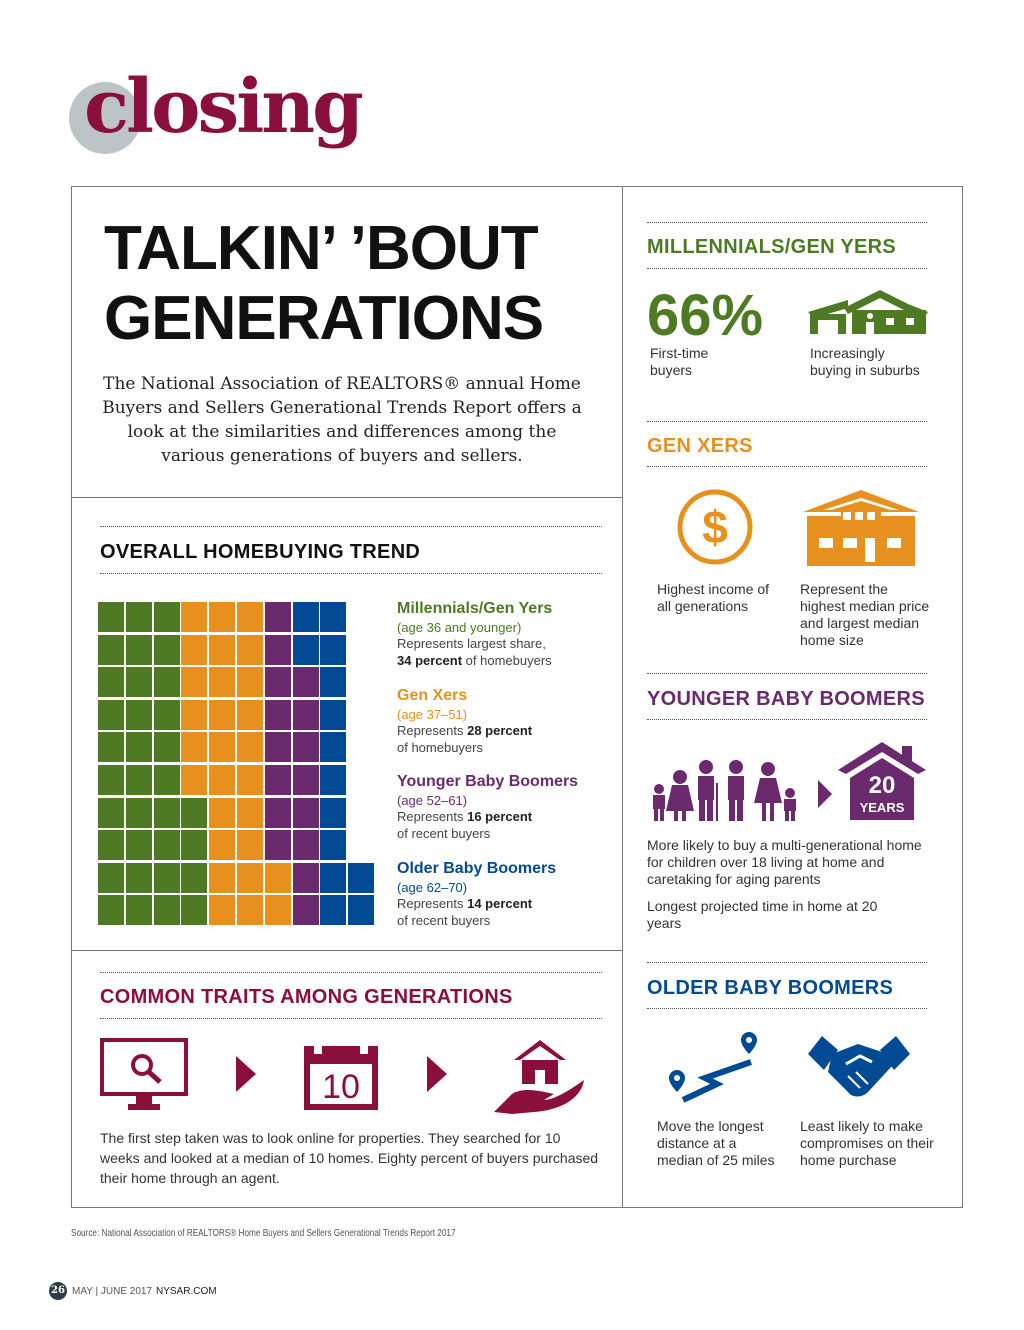  What do you see at coordinates (622, 697) in the screenshot?
I see `column-divider` at bounding box center [622, 697].